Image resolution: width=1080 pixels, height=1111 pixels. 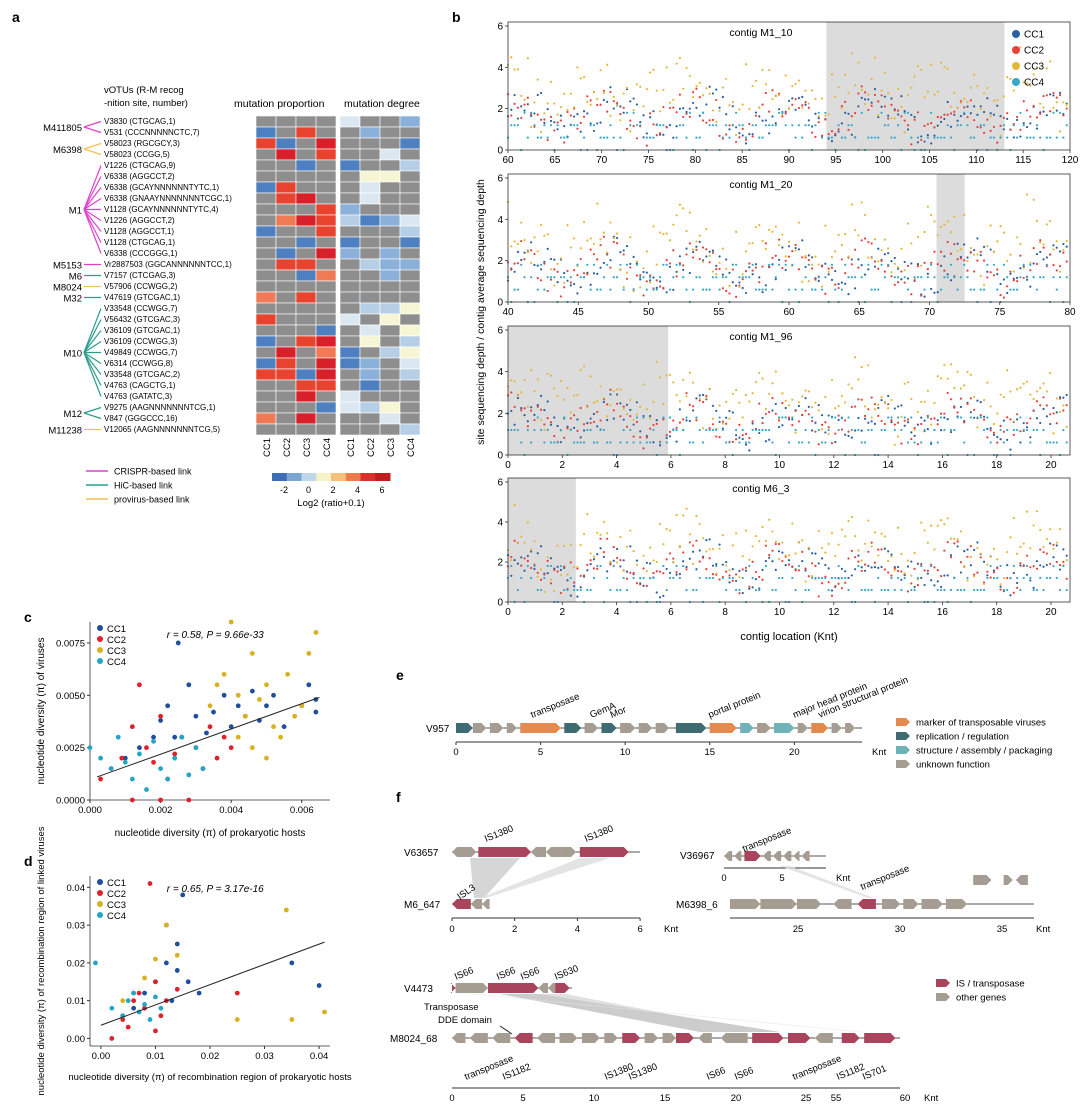 I want to click on gene-arrow, so click(x=799, y=1038).